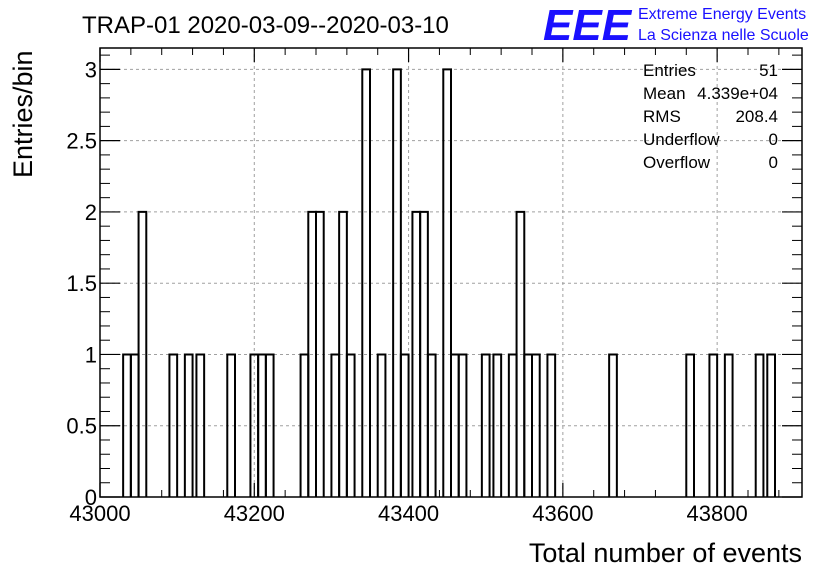  What do you see at coordinates (723, 35) in the screenshot?
I see `logo-line-2: La Scienza nelle Scuole` at bounding box center [723, 35].